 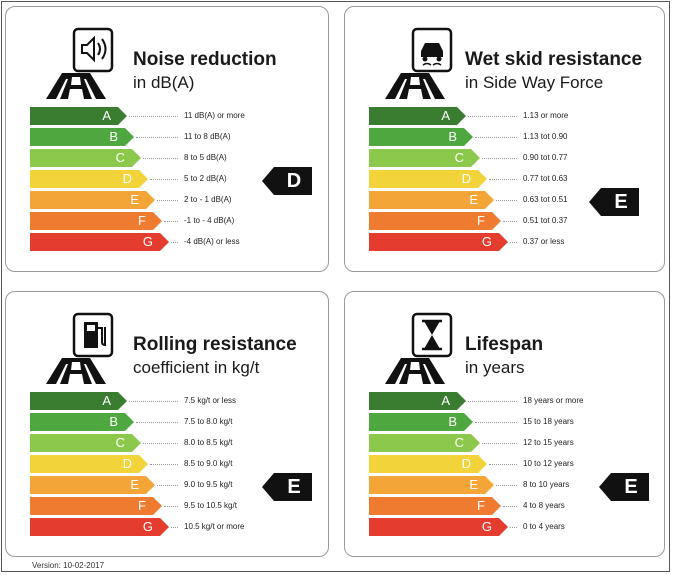 I want to click on range-label: 8.0 to 8.5 kg/t, so click(x=208, y=442).